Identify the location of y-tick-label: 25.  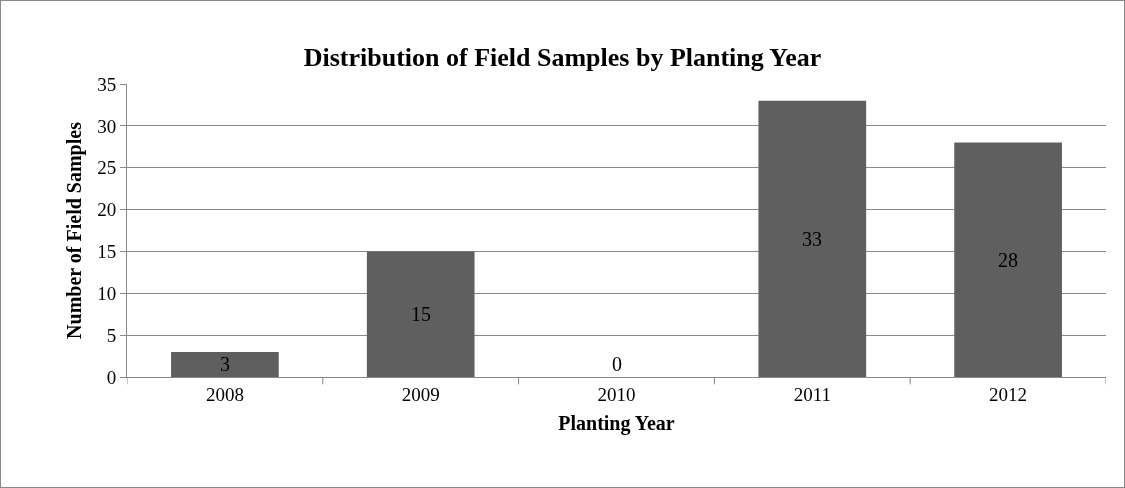
(107, 168).